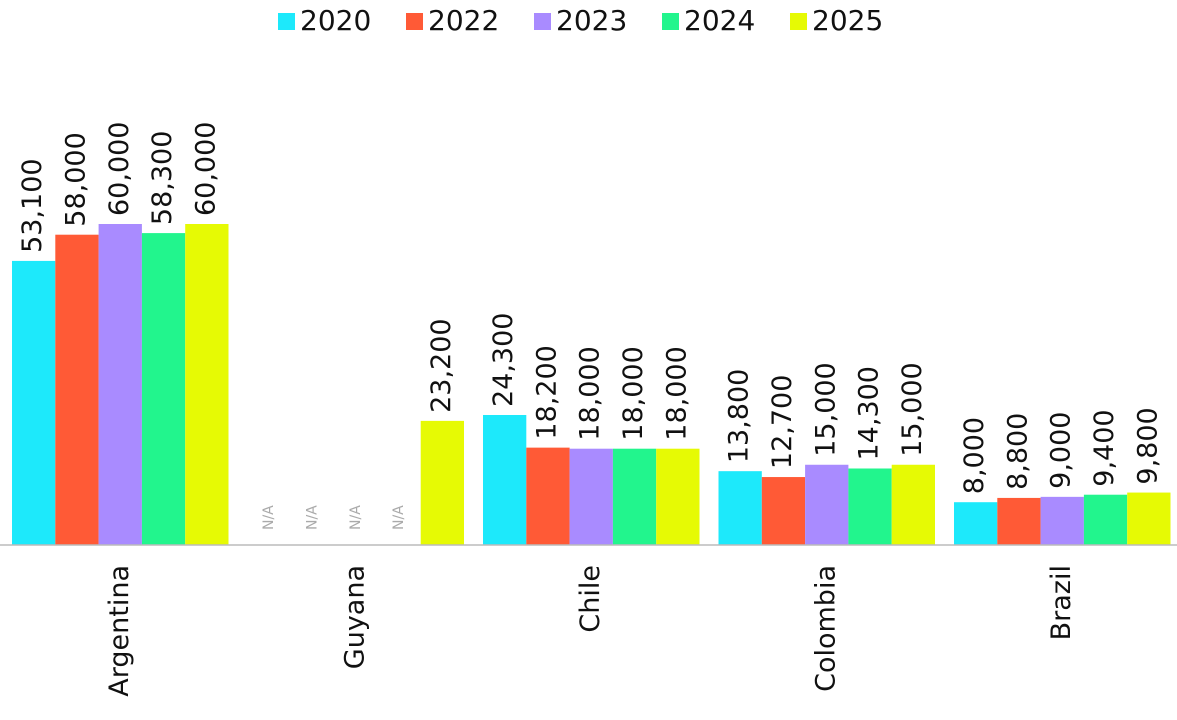 This screenshot has height=720, width=1177. I want to click on value-label: 9,000, so click(1061, 450).